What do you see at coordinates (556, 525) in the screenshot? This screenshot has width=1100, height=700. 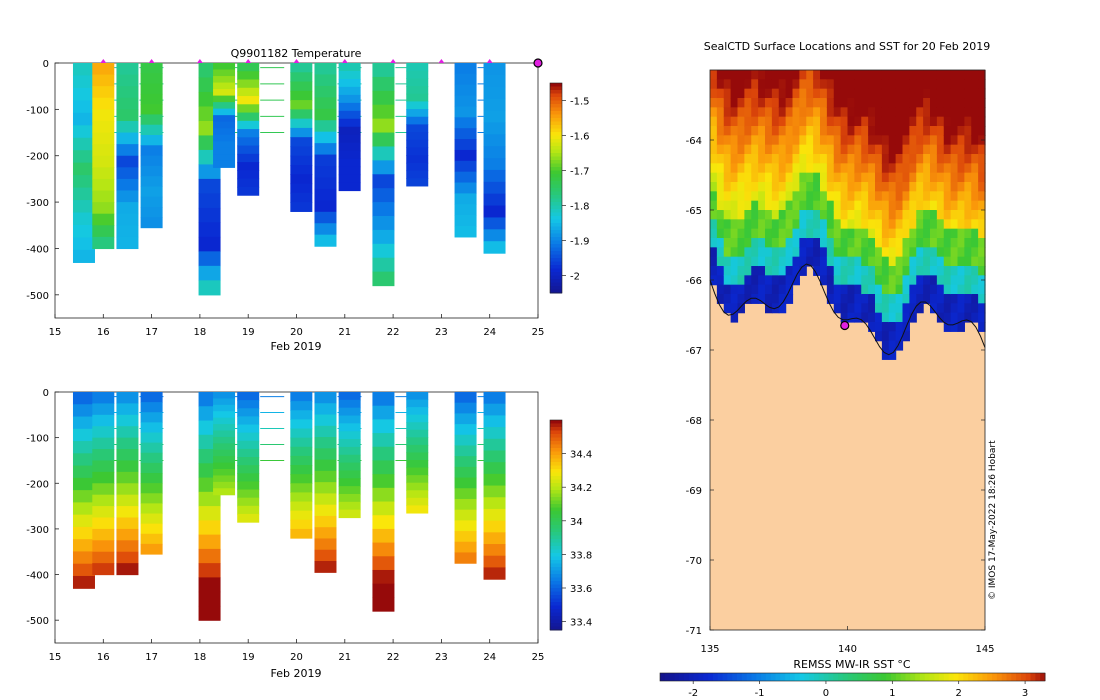 I see `colorbar-frame` at bounding box center [556, 525].